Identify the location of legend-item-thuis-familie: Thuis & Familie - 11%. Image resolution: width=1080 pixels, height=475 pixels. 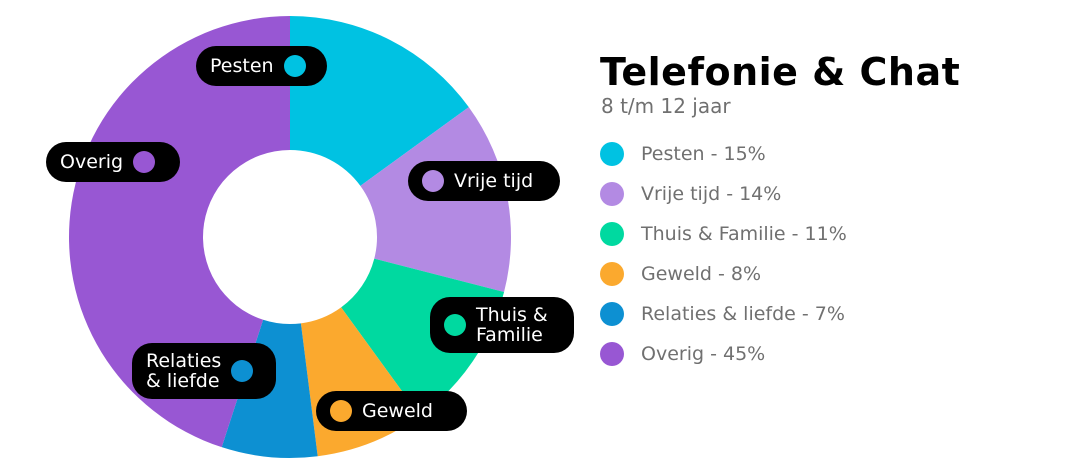
(723, 234).